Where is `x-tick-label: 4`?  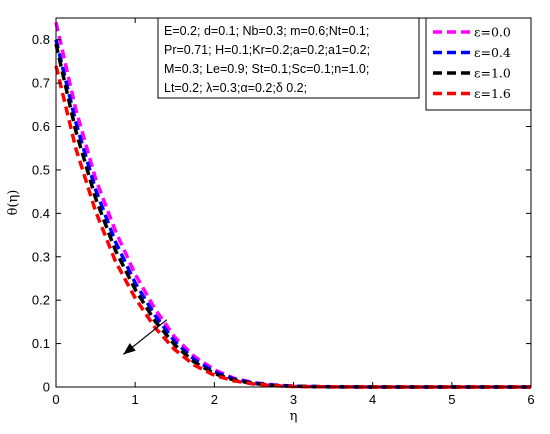
x-tick-label: 4 is located at coordinates (372, 399).